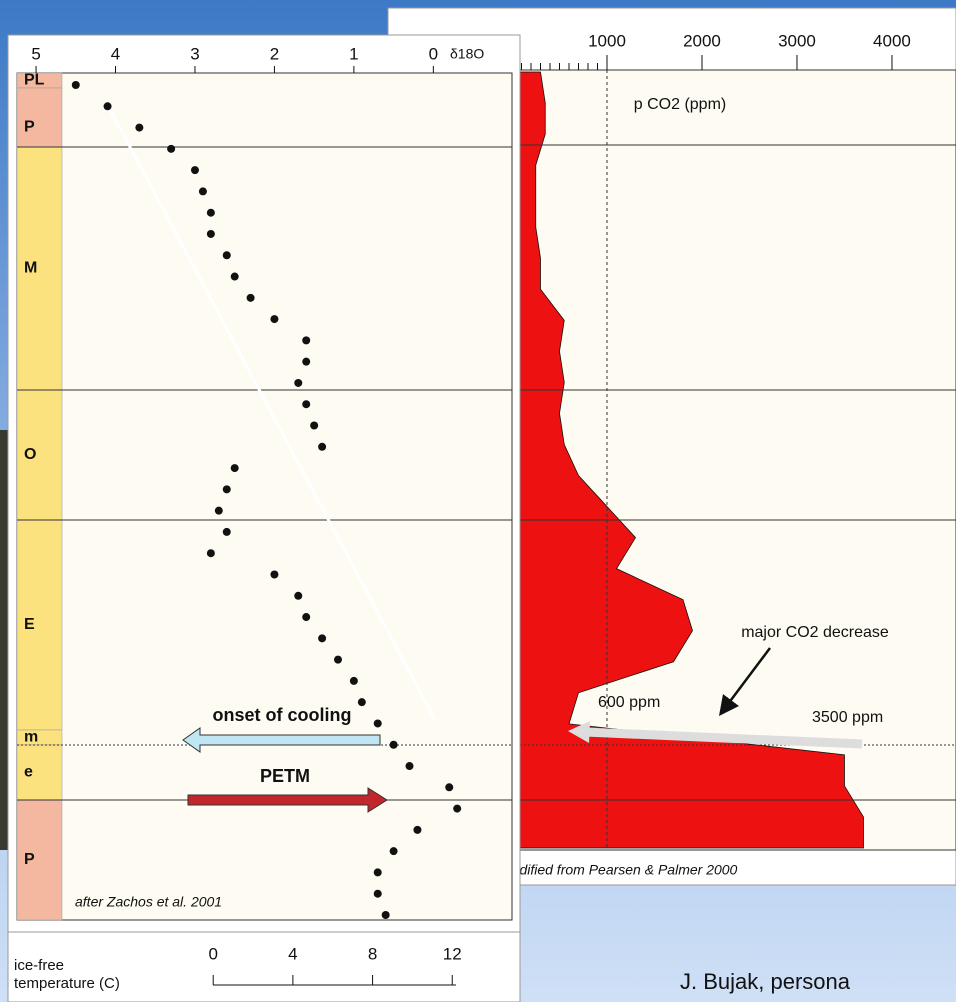 Image resolution: width=956 pixels, height=1002 pixels. Describe the element at coordinates (34, 80) in the screenshot. I see `epoch-label: PL` at that location.